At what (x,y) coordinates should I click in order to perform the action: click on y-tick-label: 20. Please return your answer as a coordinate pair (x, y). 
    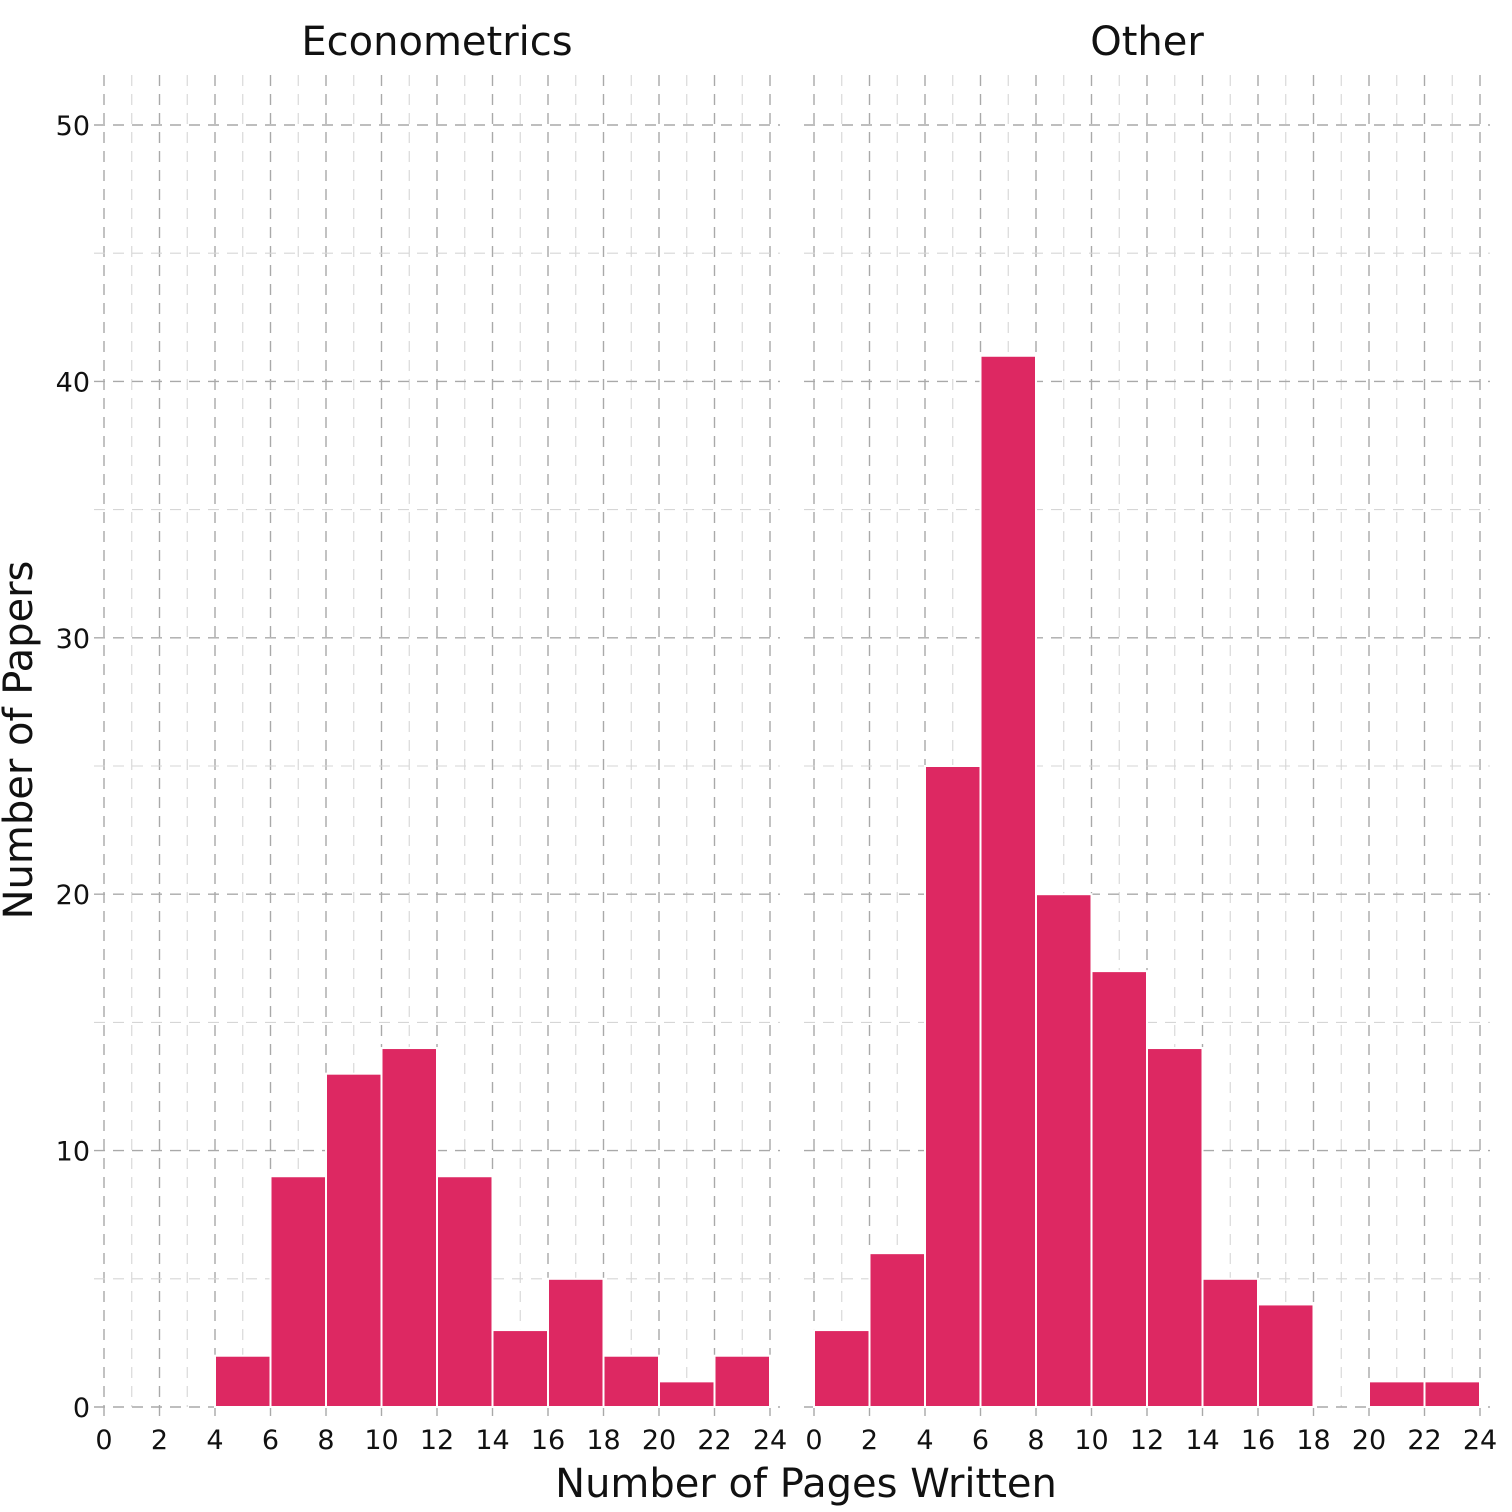
    Looking at the image, I should click on (73, 895).